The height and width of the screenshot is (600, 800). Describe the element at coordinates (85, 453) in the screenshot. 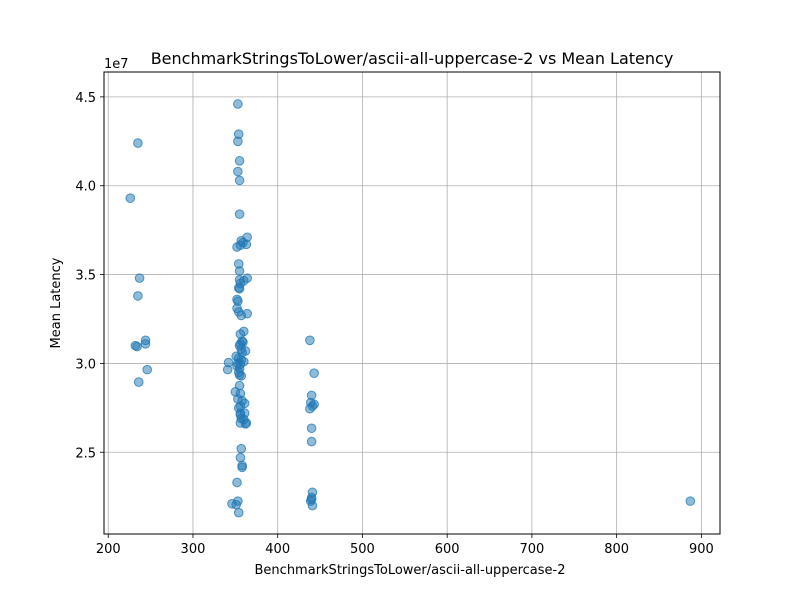

I see `y-tick-label: 2.5` at that location.